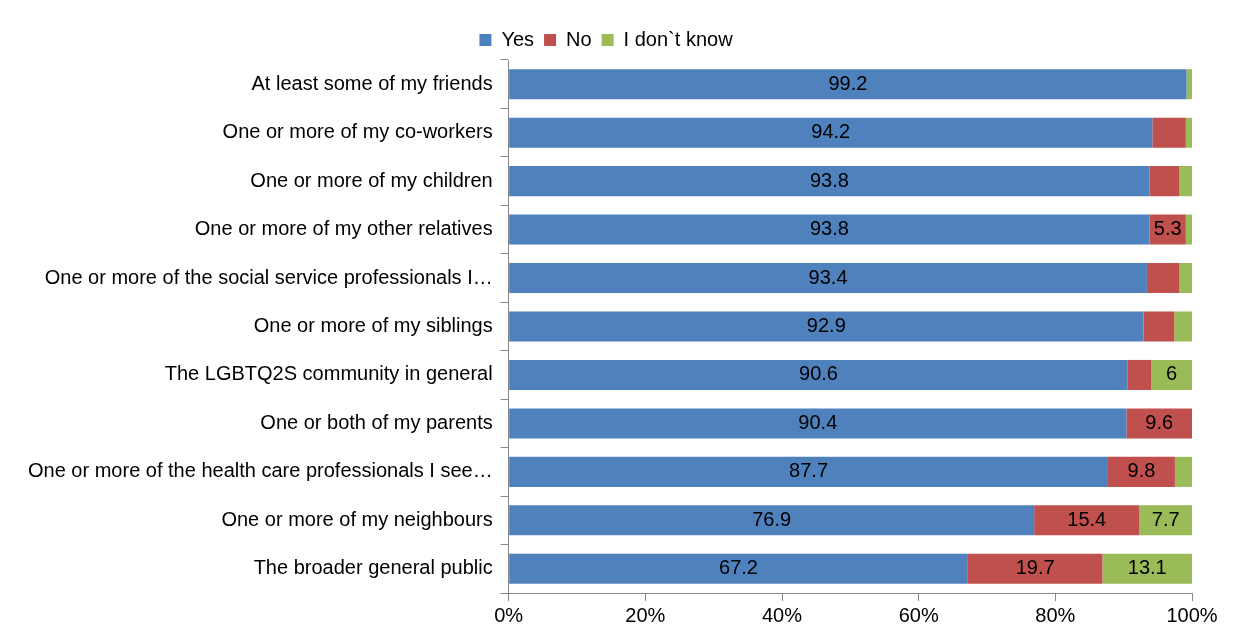 The height and width of the screenshot is (641, 1252). Describe the element at coordinates (918, 614) in the screenshot. I see `x-tick-label: 60%` at that location.